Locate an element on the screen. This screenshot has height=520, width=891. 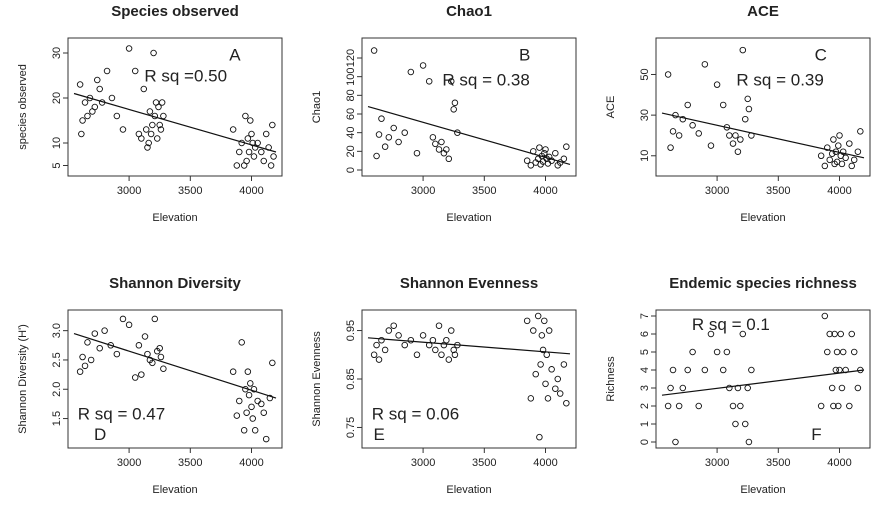
r-squared-label: R sq = 0.47 is located at coordinates (121, 414).